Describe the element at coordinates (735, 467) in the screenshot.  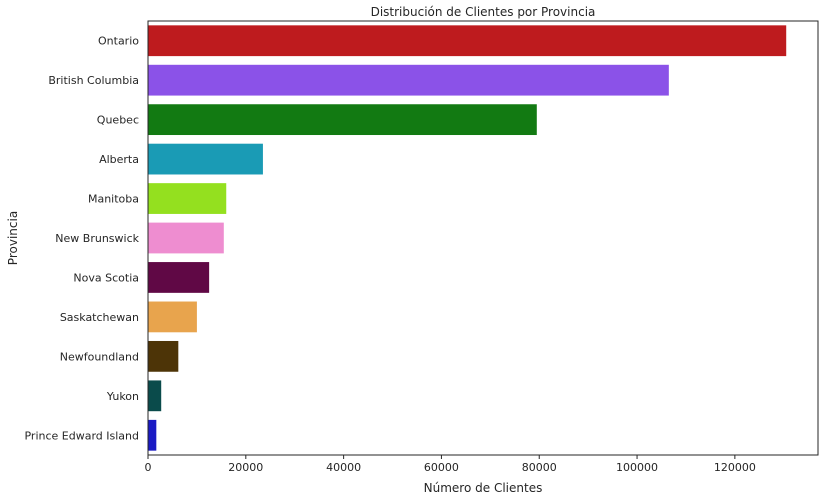
I see `x-tick-label: 120000` at that location.